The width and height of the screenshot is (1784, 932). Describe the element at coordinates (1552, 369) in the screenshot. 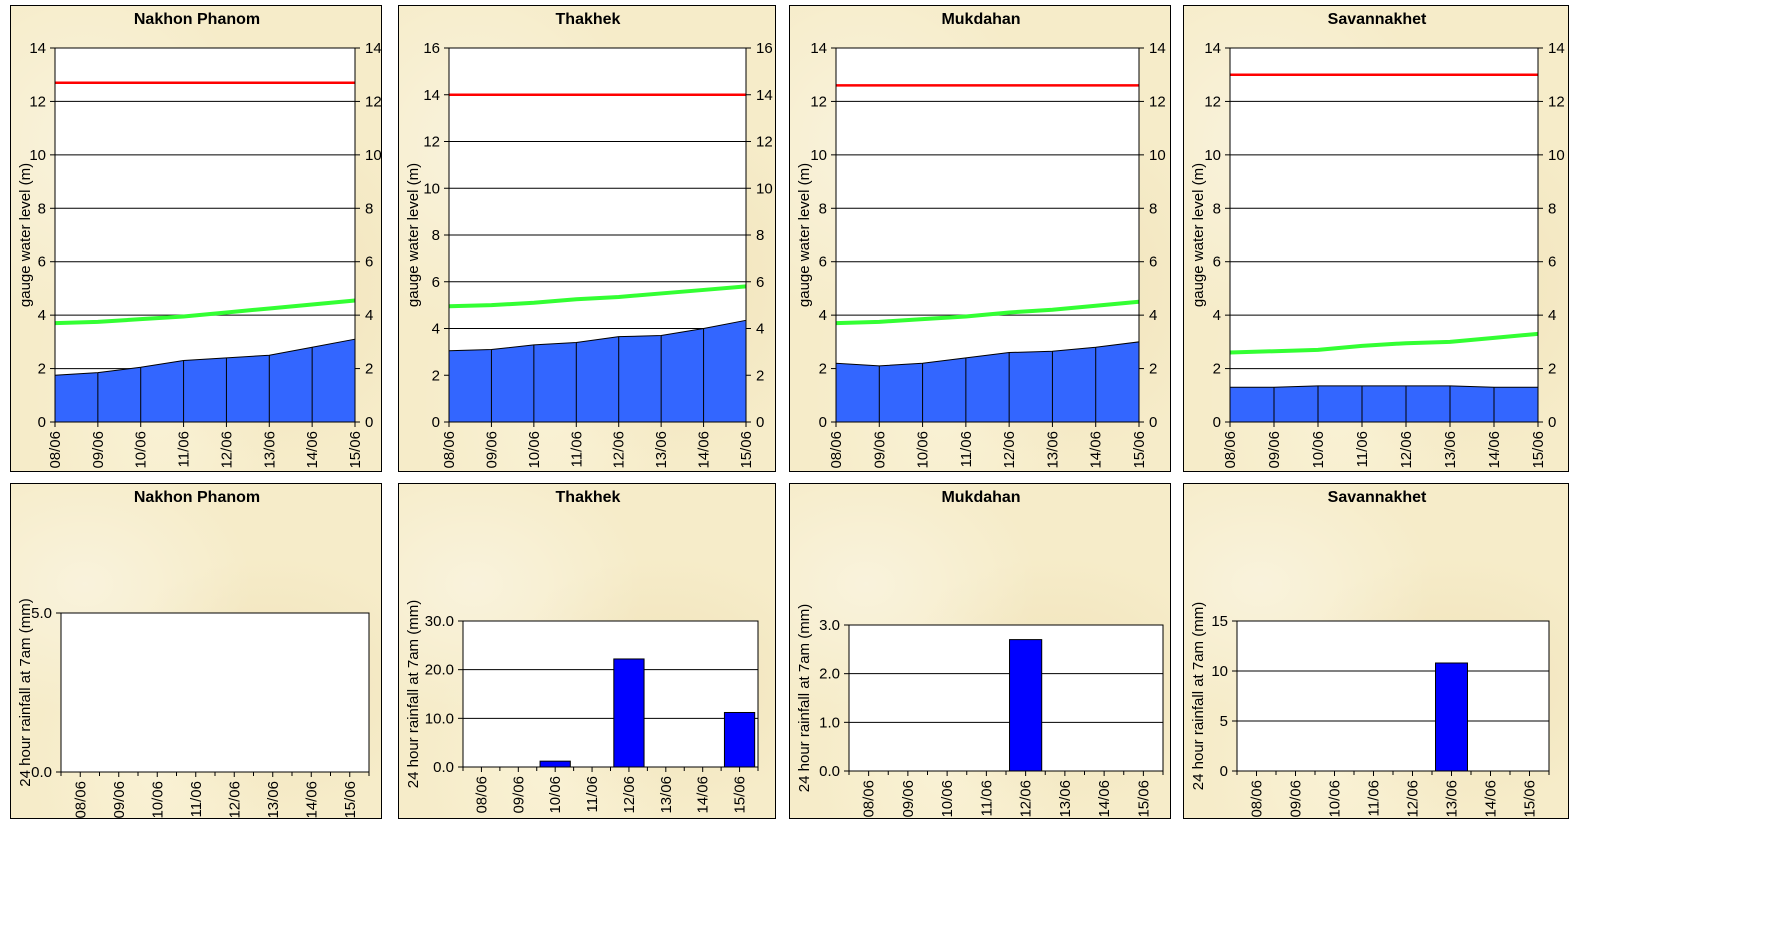

I see `y2-tick-label: 2` at that location.